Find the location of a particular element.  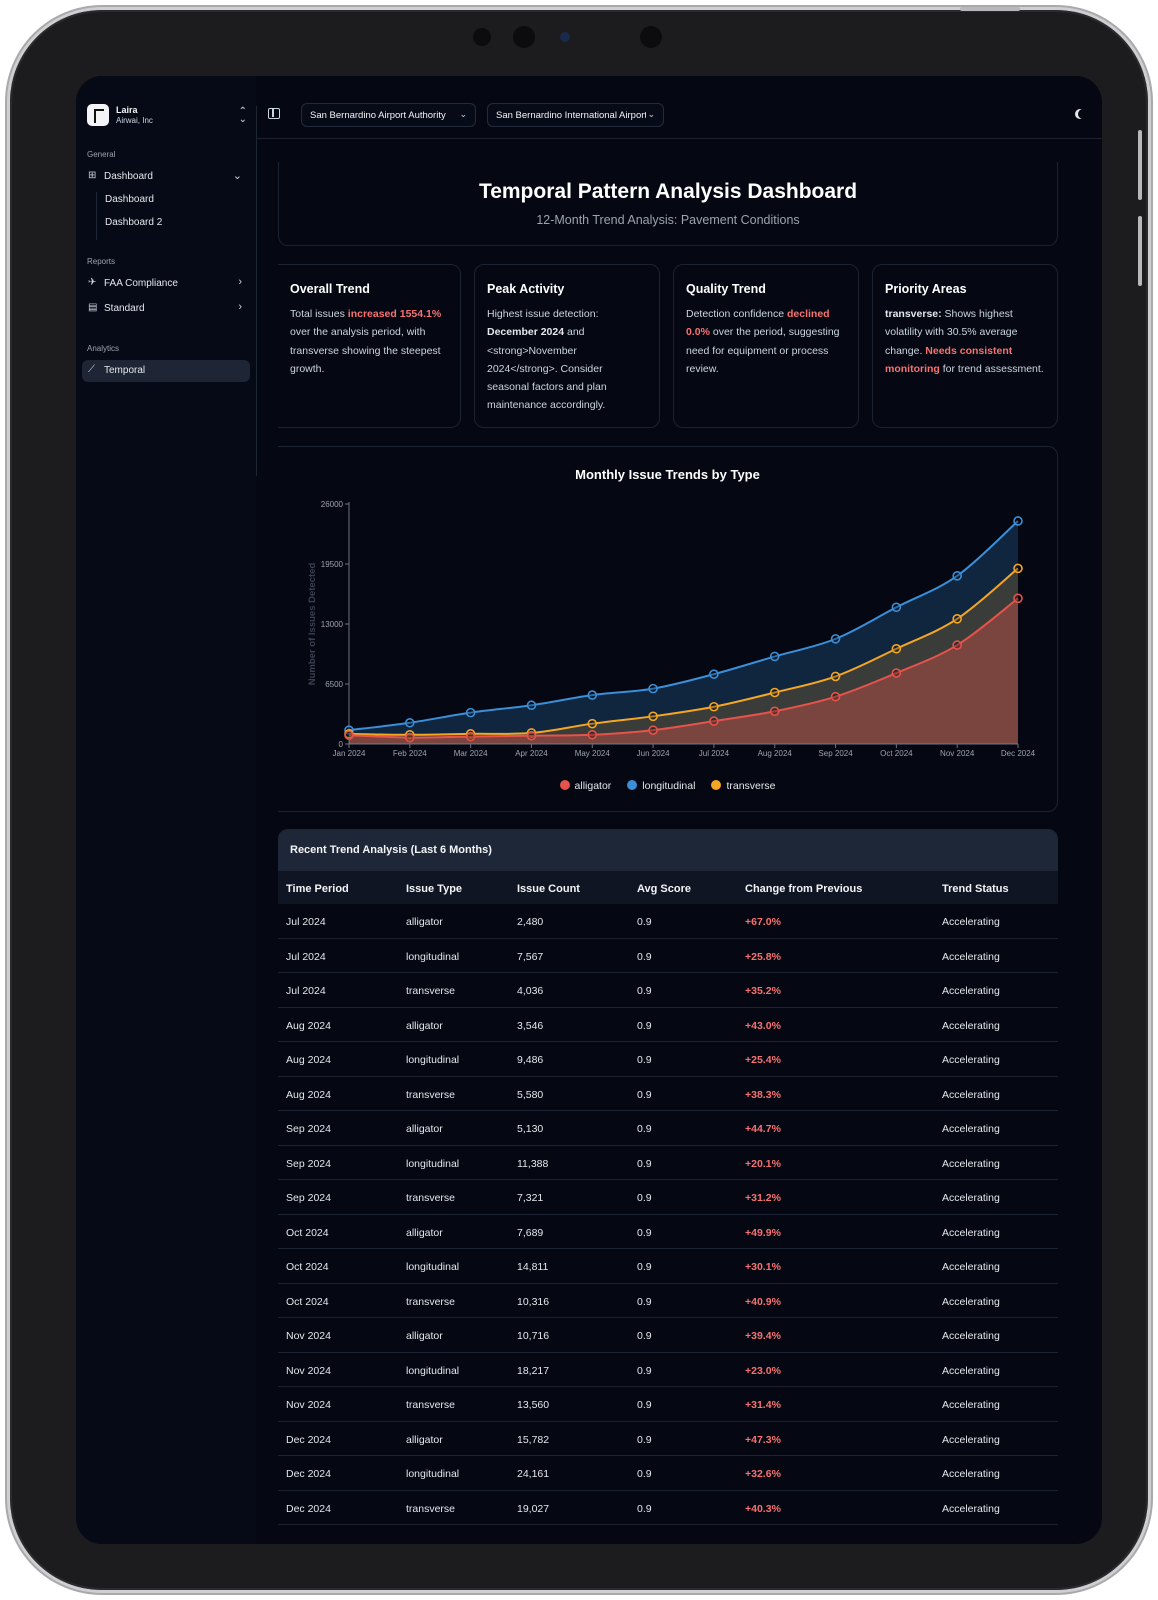

org-subtitle: Airwai, Inc is located at coordinates (134, 120).